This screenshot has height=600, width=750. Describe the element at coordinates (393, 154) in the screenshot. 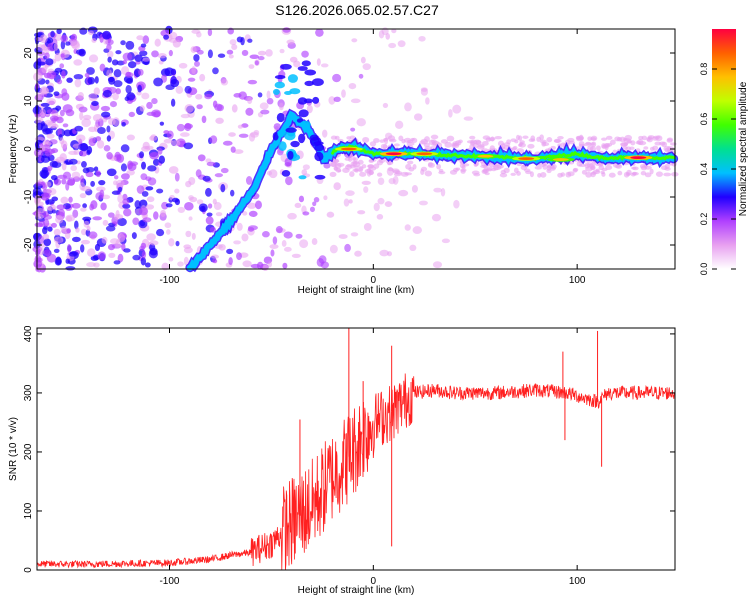

I see `ridge-peak` at that location.